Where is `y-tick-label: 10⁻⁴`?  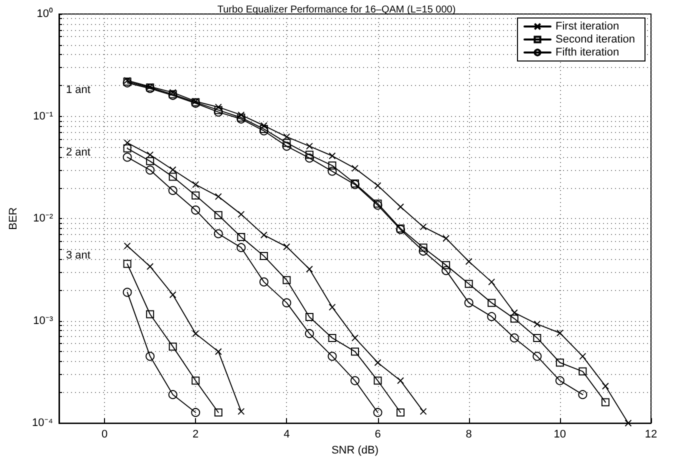
y-tick-label: 10⁻⁴ is located at coordinates (43, 423).